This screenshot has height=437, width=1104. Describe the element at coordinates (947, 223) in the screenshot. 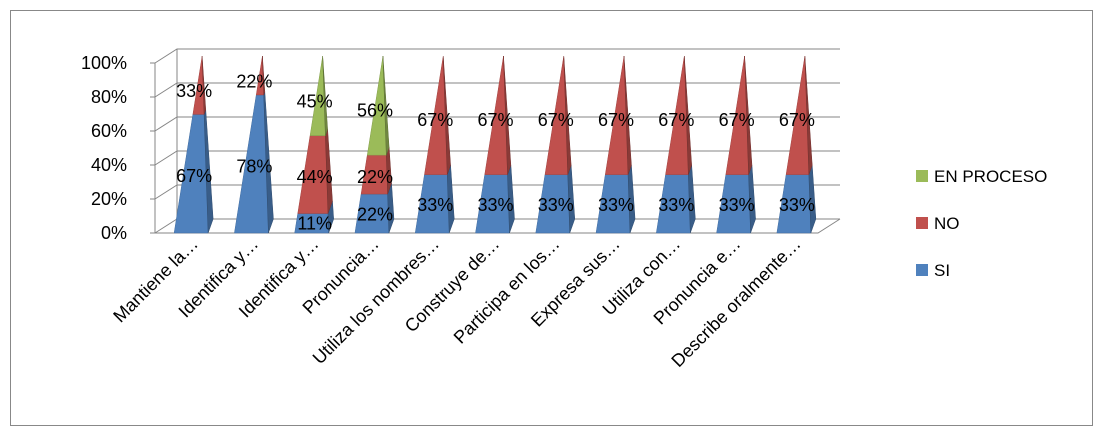

I see `legend-label: NO` at that location.